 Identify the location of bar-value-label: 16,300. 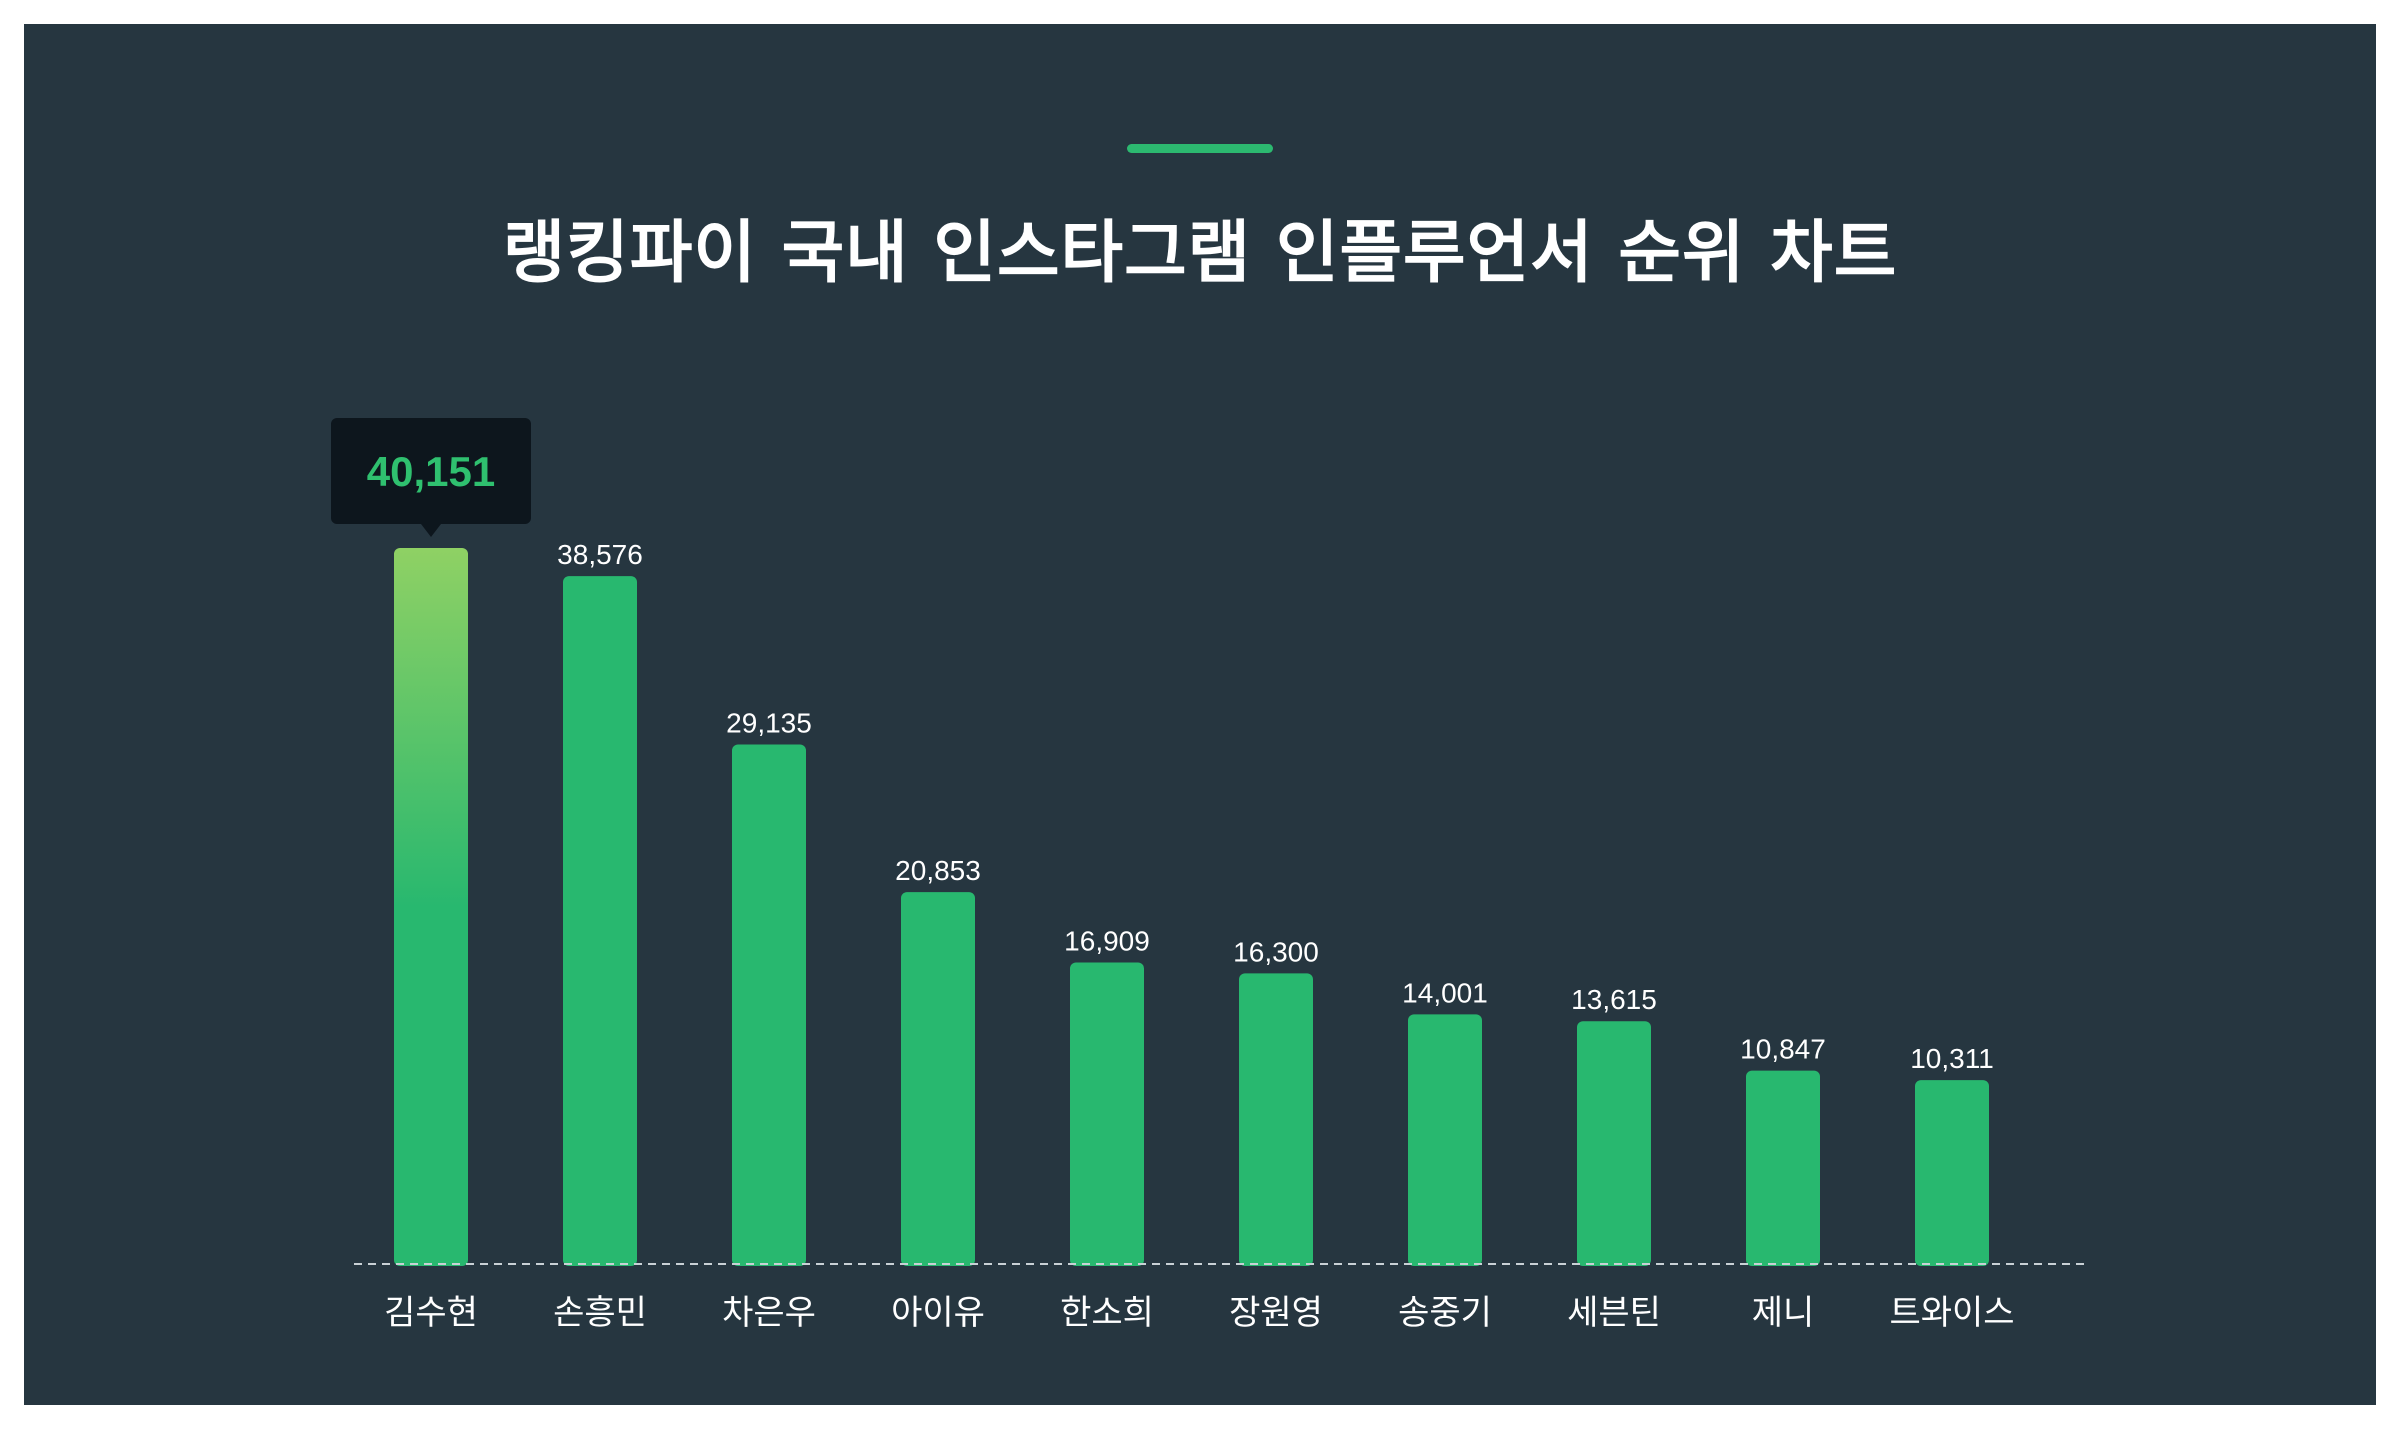
(1276, 951).